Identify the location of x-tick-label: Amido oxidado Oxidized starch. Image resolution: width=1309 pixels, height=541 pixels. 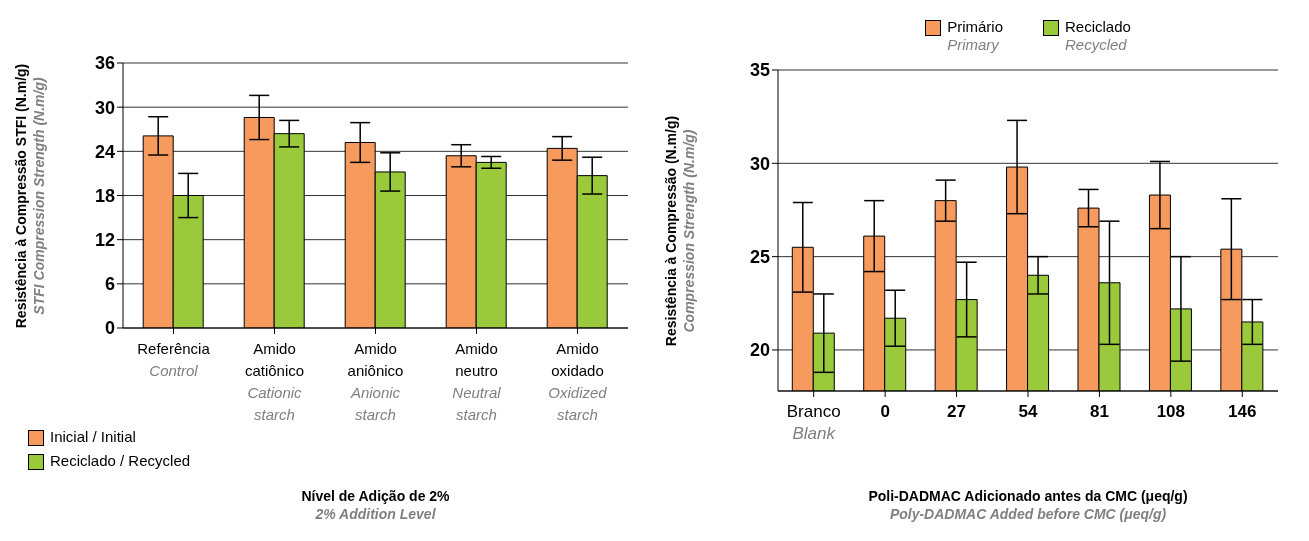
(578, 381).